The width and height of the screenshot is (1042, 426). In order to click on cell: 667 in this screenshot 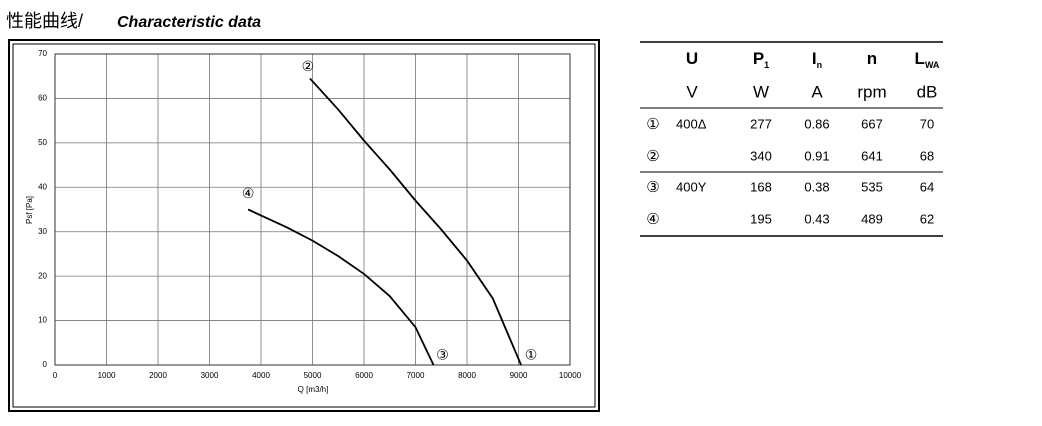, I will do `click(872, 123)`.